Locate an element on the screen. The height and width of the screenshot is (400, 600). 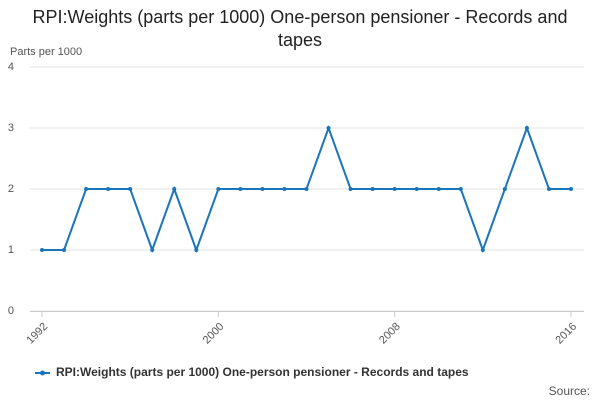
y-tick-label: 4 is located at coordinates (11, 67).